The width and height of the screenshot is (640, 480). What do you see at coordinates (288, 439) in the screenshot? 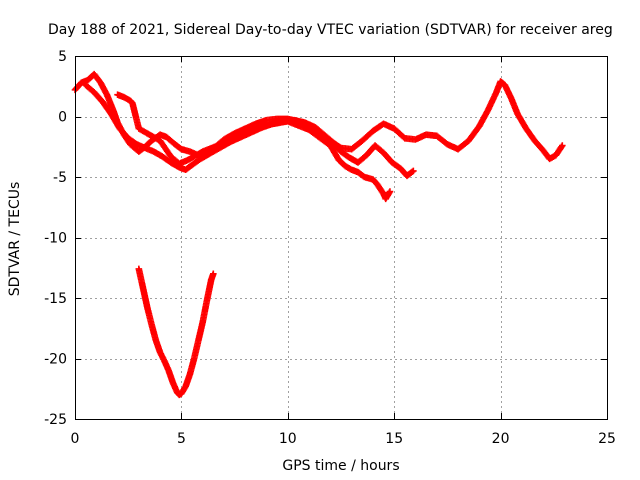
I see `x-tick-label: 10` at bounding box center [288, 439].